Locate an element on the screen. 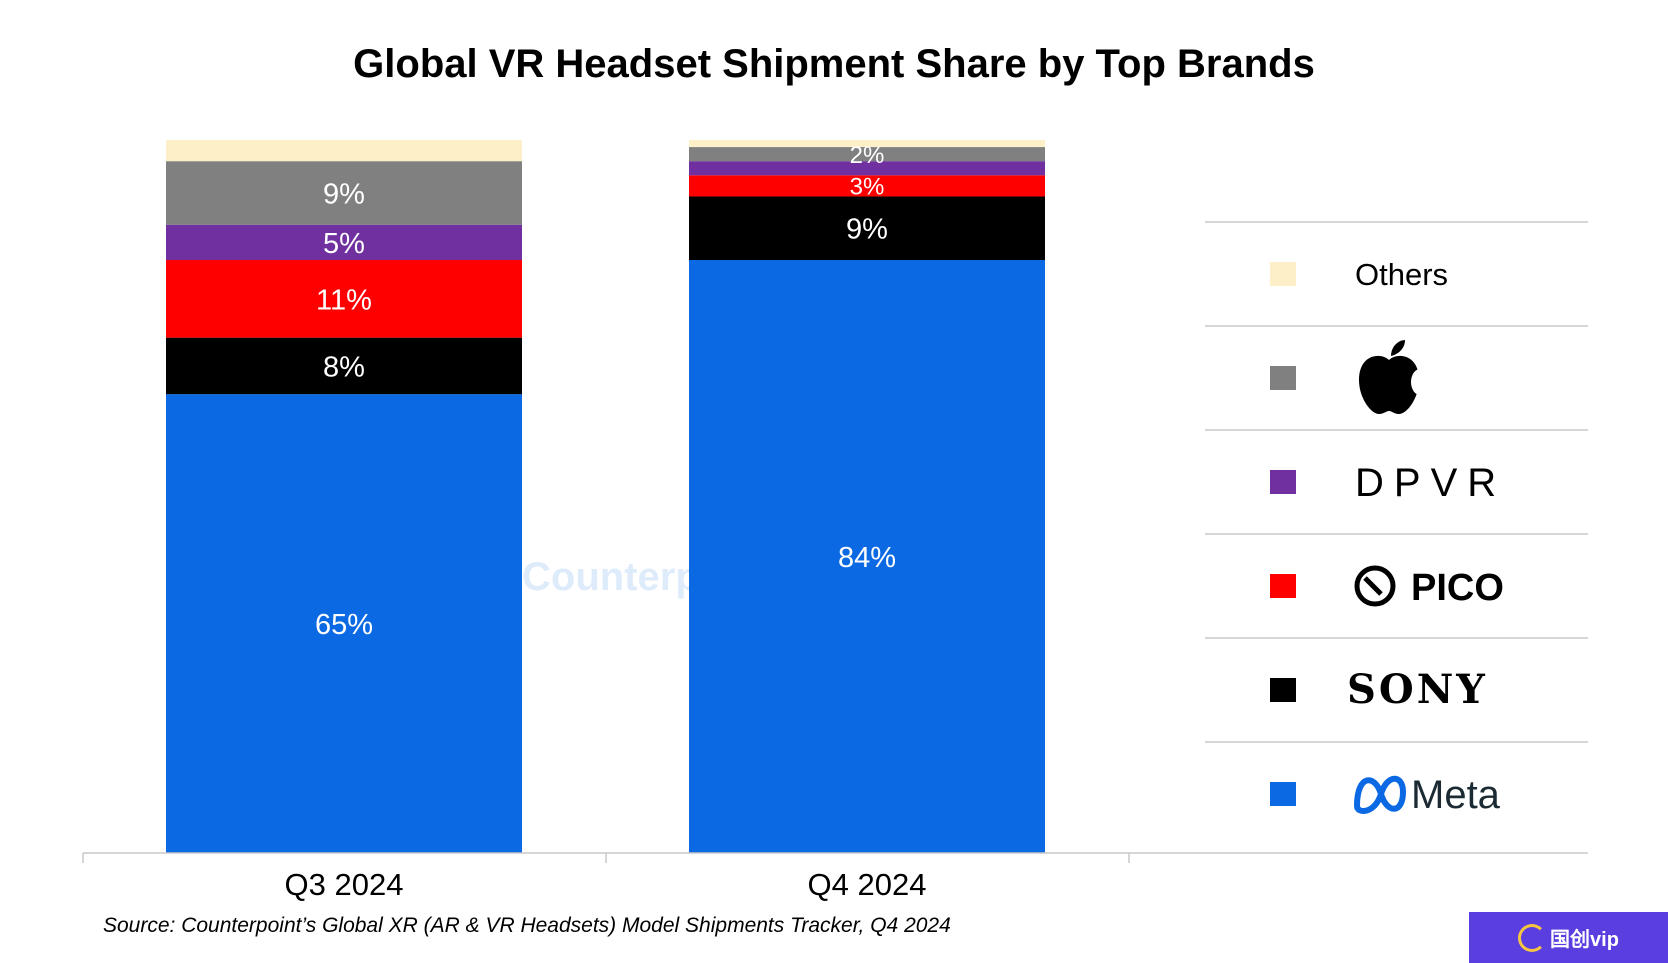 The image size is (1668, 963). legend-label-meta: Meta is located at coordinates (1456, 795).